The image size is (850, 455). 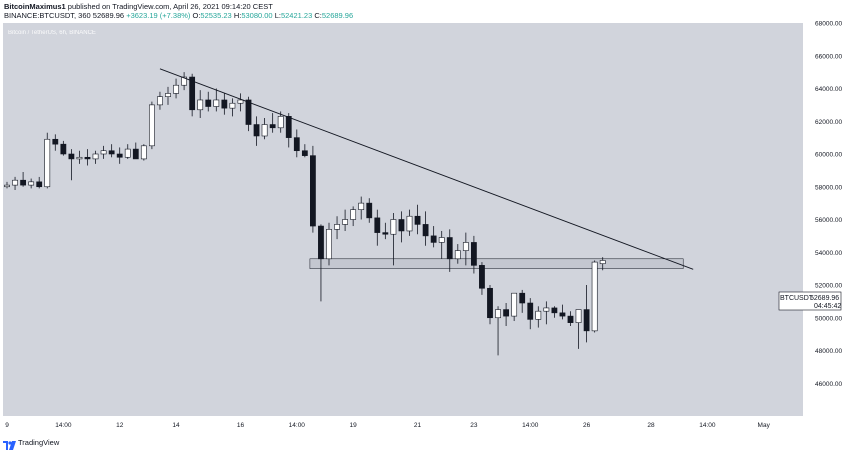 I want to click on tradingview-logo-icon, so click(x=9, y=443).